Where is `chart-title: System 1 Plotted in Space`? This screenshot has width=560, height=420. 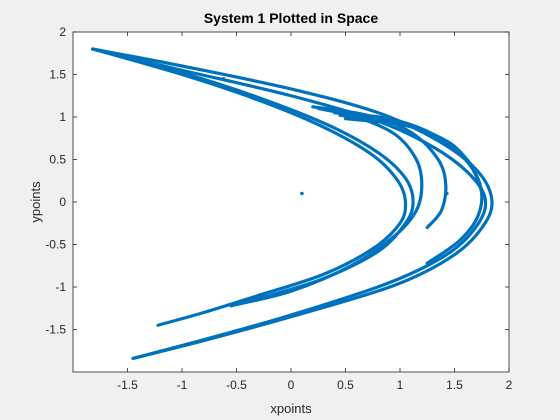
chart-title: System 1 Plotted in Space is located at coordinates (291, 18).